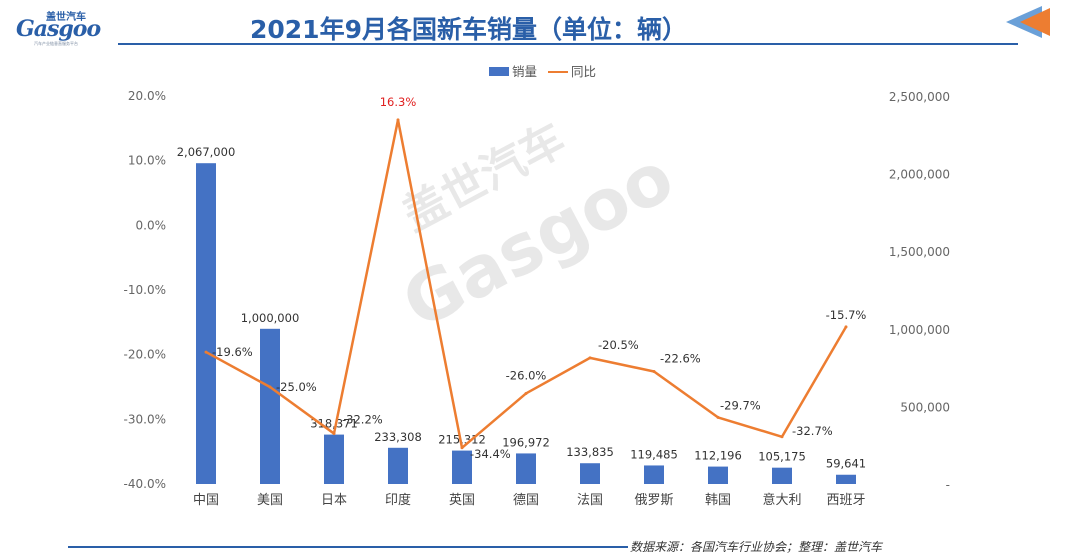 The height and width of the screenshot is (555, 1080). What do you see at coordinates (334, 434) in the screenshot?
I see `yoy-point-日本` at bounding box center [334, 434].